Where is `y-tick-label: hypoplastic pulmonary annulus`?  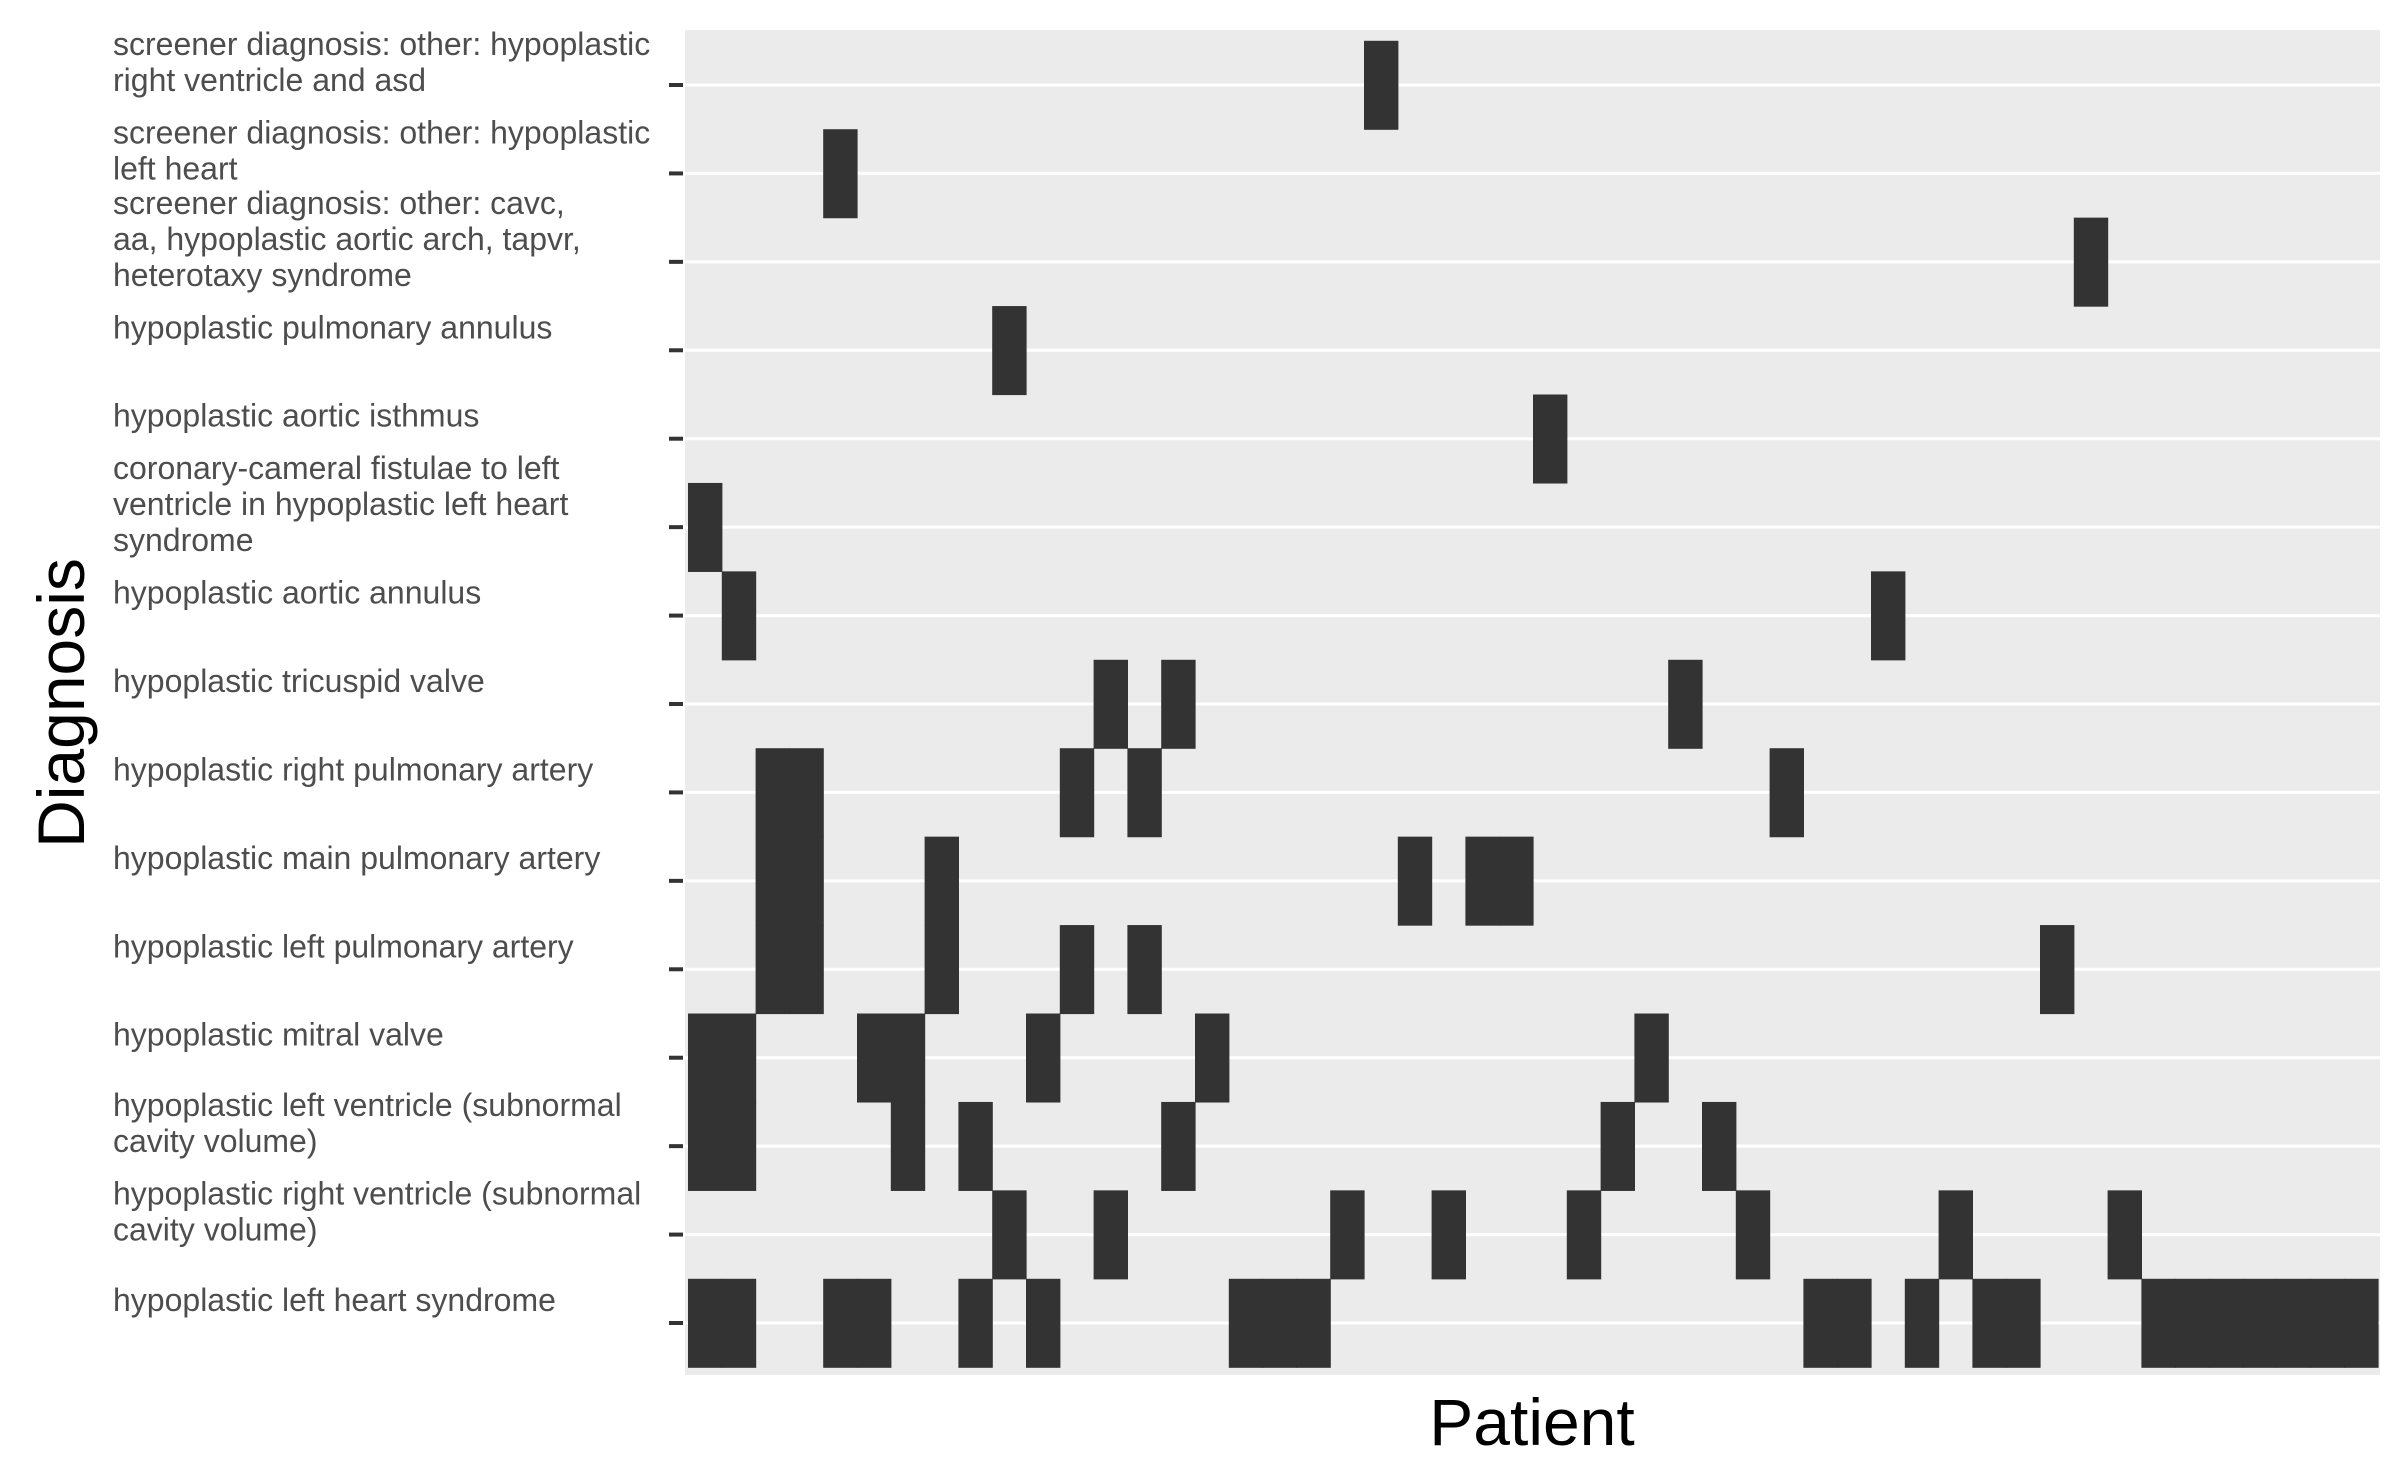 y-tick-label: hypoplastic pulmonary annulus is located at coordinates (332, 327).